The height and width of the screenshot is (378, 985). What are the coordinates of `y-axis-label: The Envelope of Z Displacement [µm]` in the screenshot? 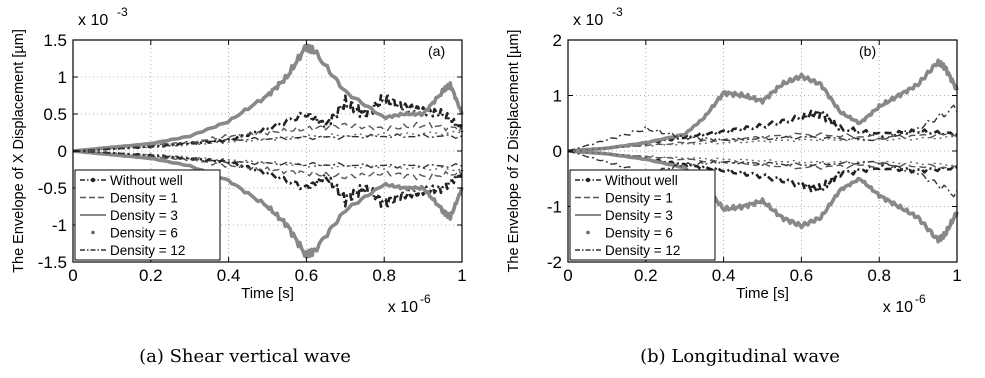 It's located at (514, 151).